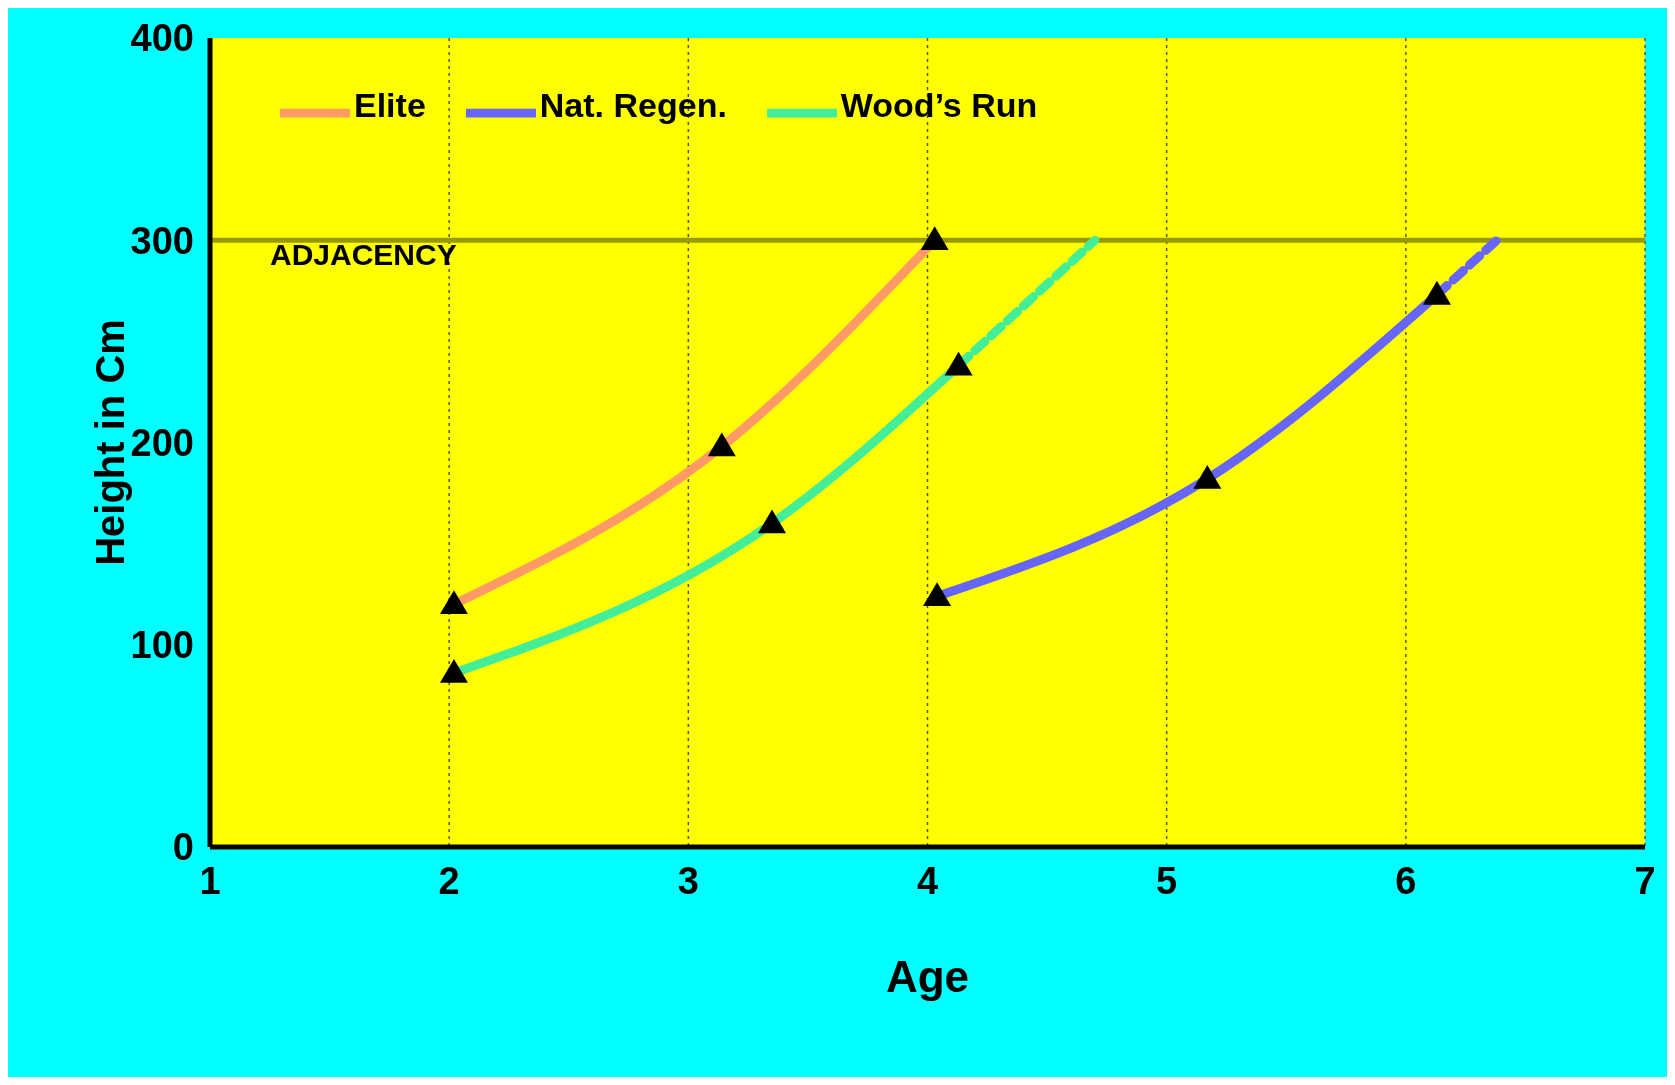 This screenshot has height=1085, width=1675. What do you see at coordinates (927, 880) in the screenshot?
I see `x-tick-label: 4` at bounding box center [927, 880].